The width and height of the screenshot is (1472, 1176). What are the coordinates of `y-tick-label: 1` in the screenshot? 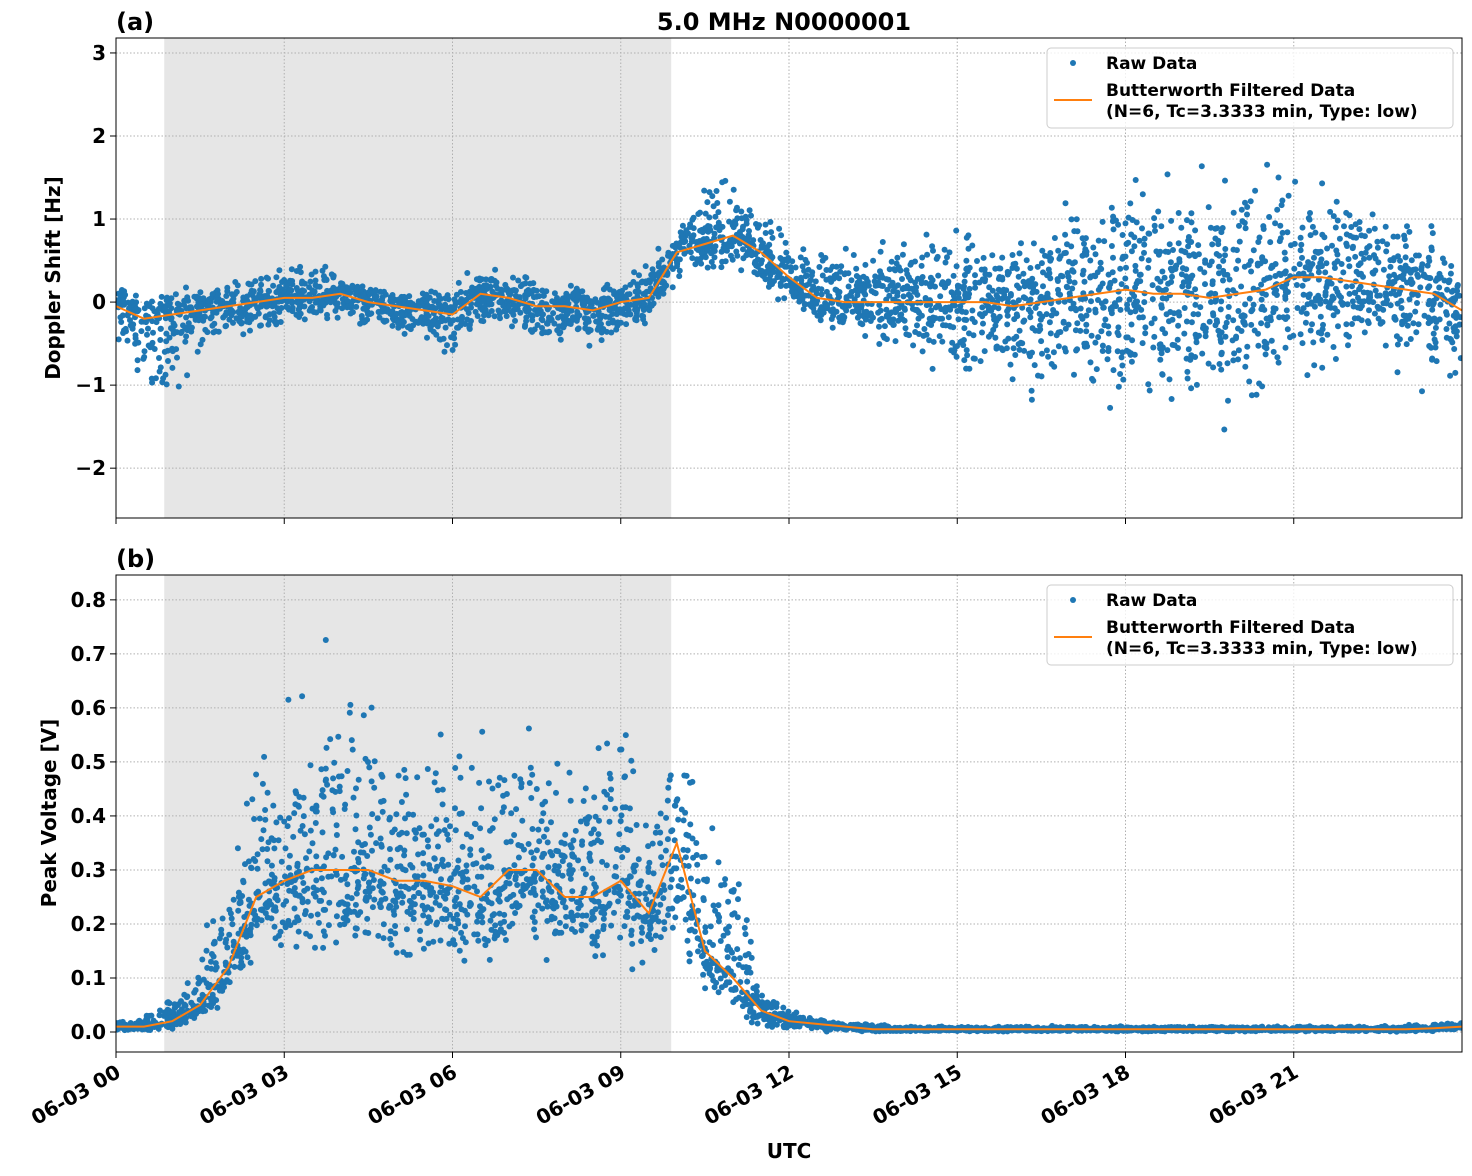 It's located at (99, 219).